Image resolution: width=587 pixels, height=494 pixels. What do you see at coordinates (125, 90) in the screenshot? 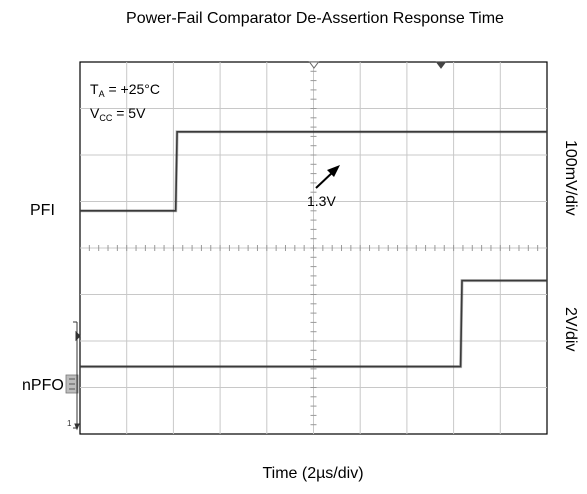
I see `condition-temperature: TA = +25°C` at bounding box center [125, 90].